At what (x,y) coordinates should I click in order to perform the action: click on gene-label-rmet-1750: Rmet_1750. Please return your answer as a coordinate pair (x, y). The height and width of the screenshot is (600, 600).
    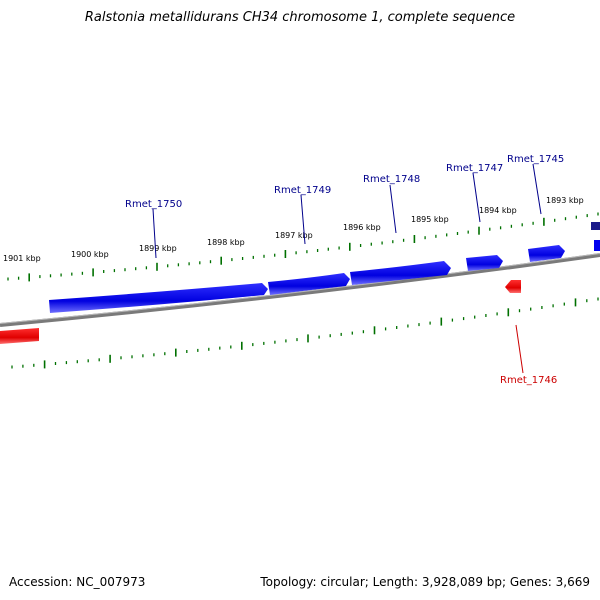
    Looking at the image, I should click on (153, 204).